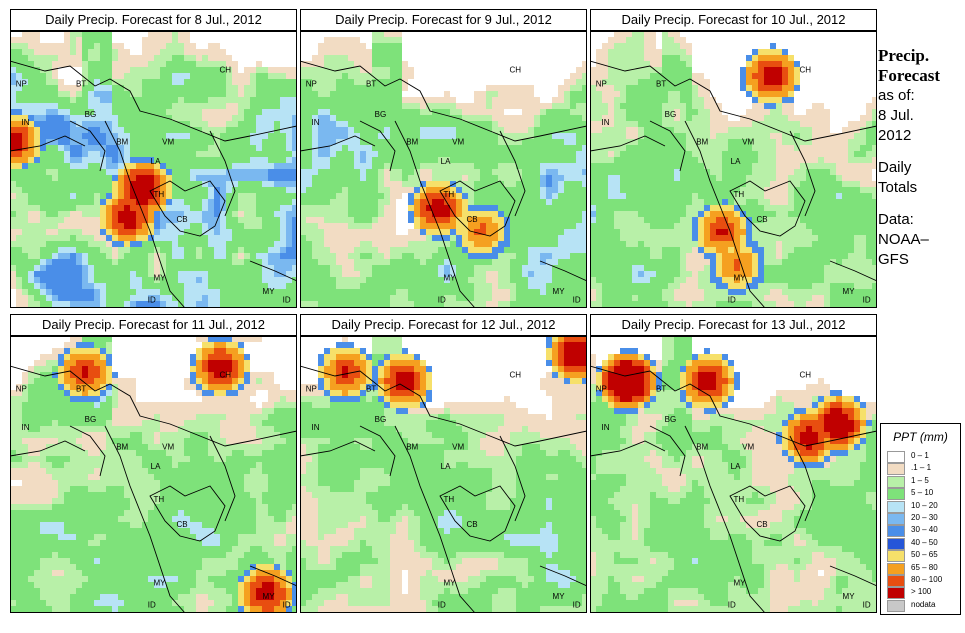  I want to click on legend-item: 30 – 40, so click(922, 531).